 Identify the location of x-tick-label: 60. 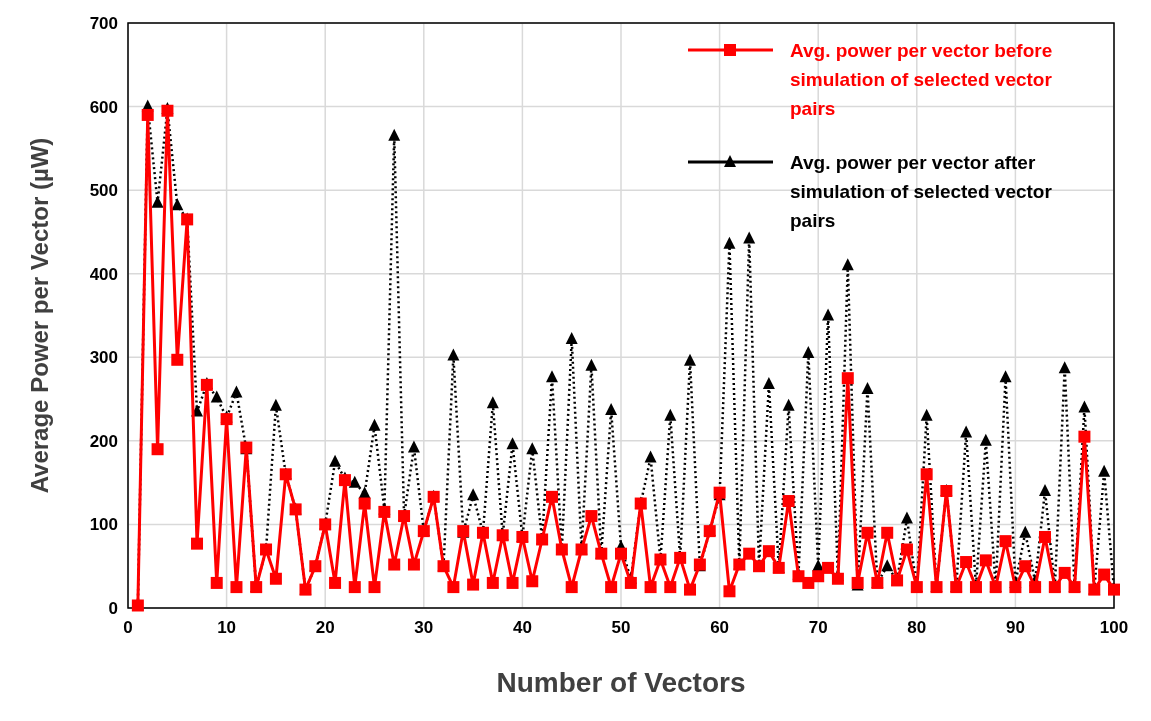
(720, 627).